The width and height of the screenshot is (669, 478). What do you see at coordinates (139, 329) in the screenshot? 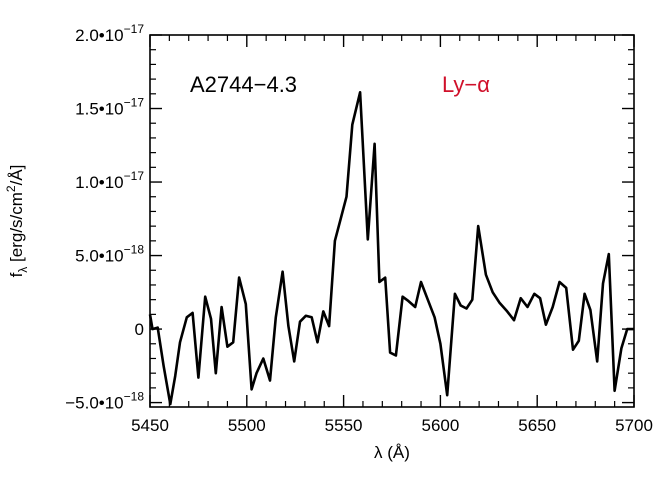
I see `y-tick-label: 0` at bounding box center [139, 329].